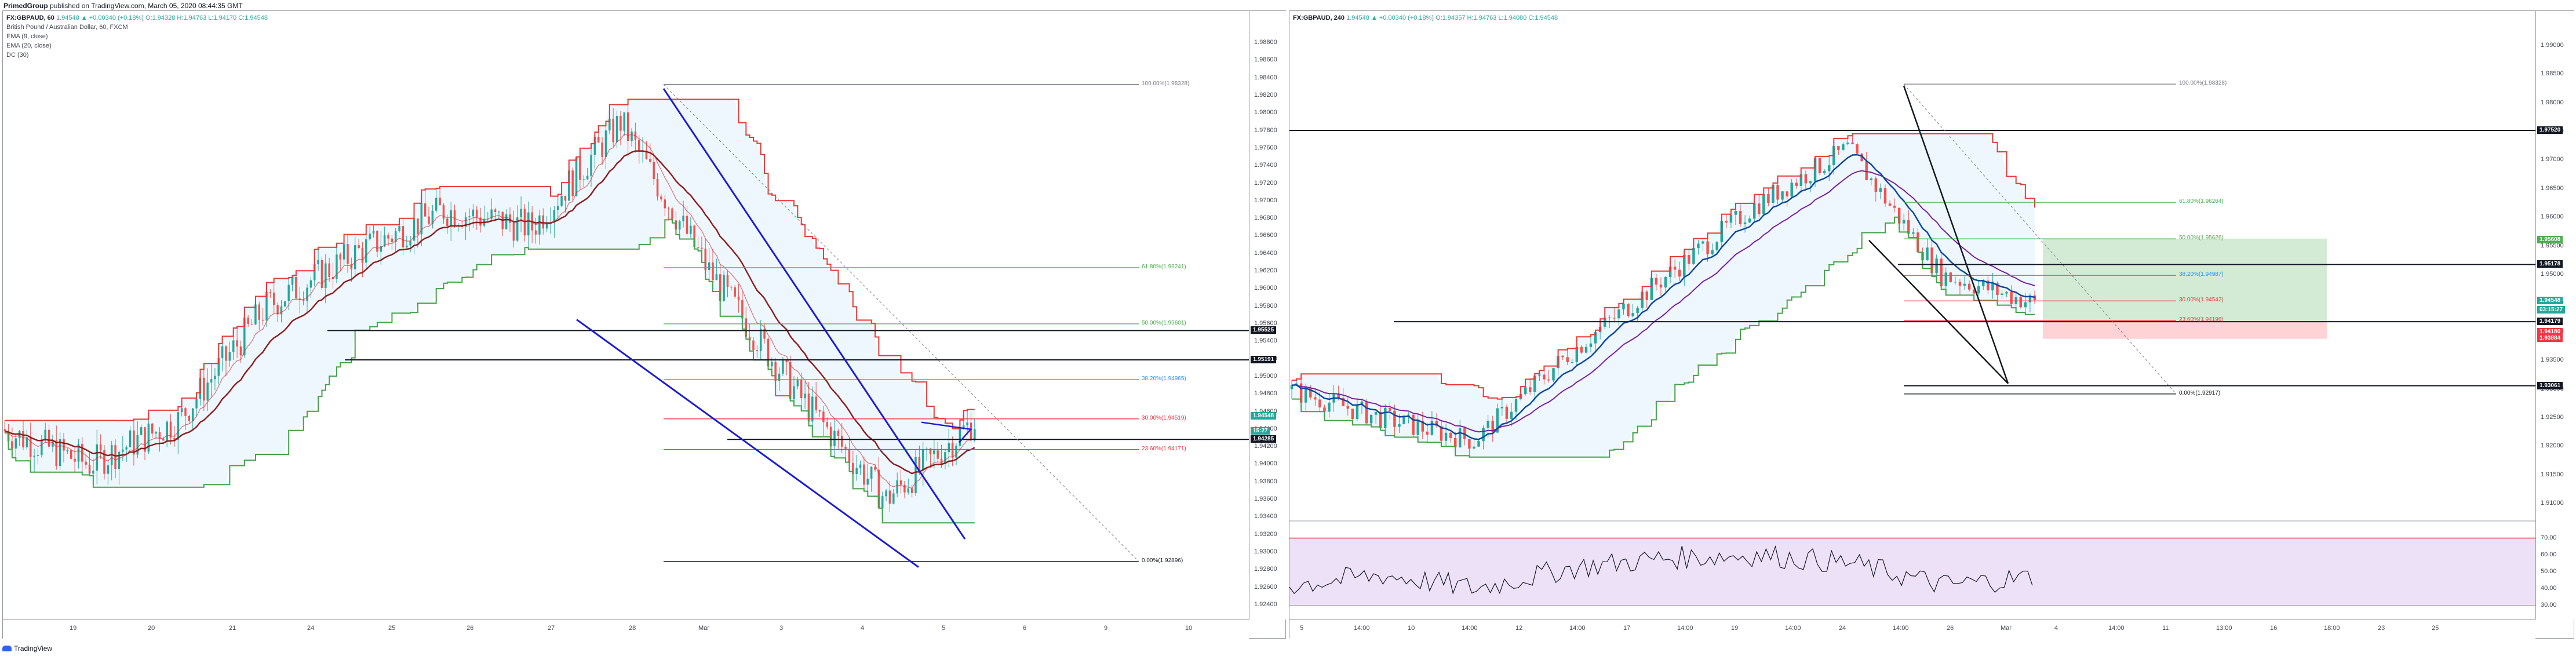 This screenshot has width=2576, height=656. I want to click on left-price-tick: 1.97200, so click(1265, 183).